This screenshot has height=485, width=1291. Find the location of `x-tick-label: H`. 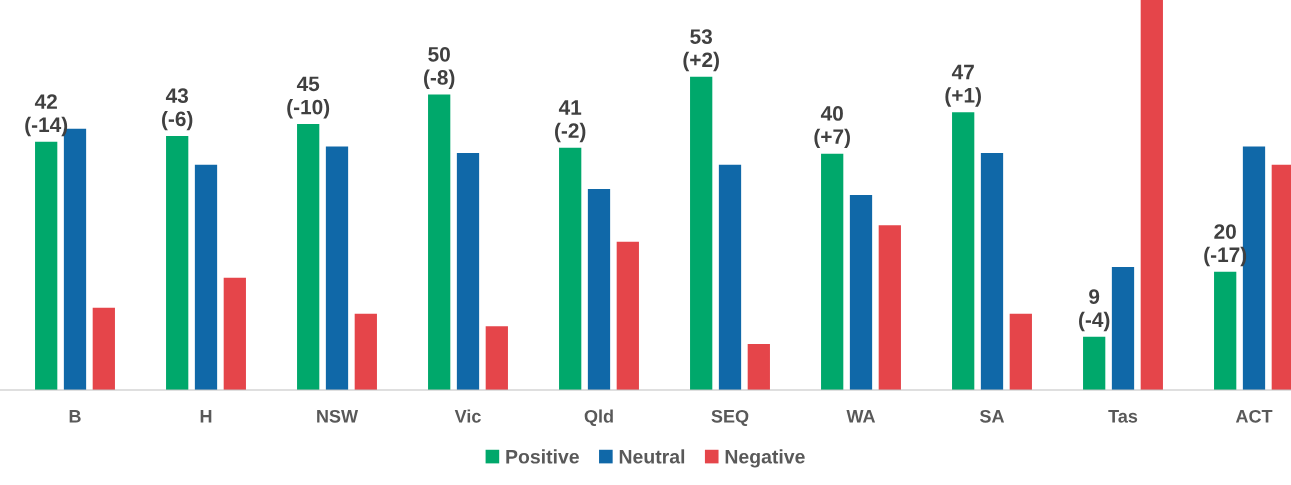

x-tick-label: H is located at coordinates (206, 416).